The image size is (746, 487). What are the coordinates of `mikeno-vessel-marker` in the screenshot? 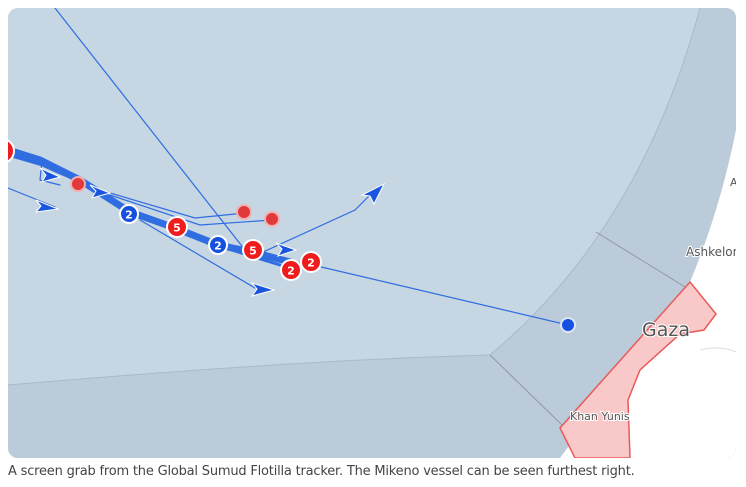 It's located at (568, 325).